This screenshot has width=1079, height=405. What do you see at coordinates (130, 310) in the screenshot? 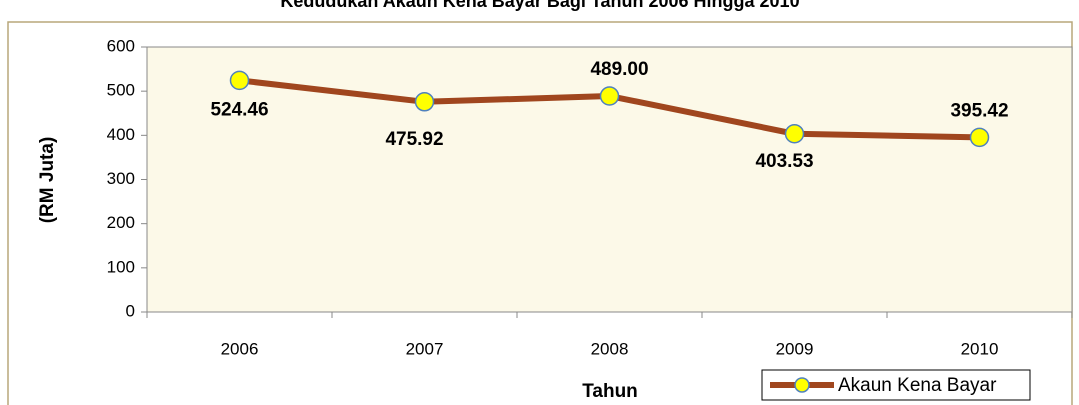
I see `y-tick-label: 0` at bounding box center [130, 310].